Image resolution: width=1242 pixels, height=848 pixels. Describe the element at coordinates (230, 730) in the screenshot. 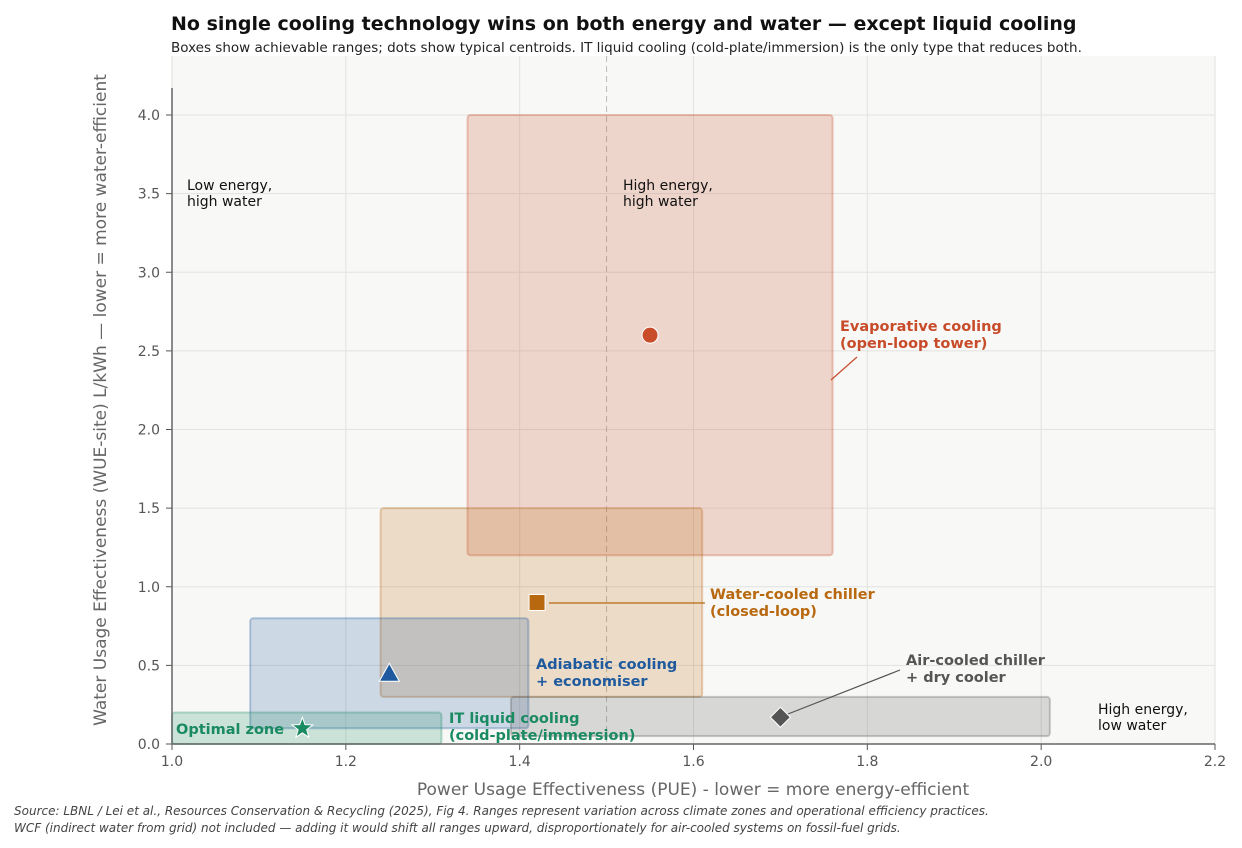

I see `optimal-zone-label: Optimal zone` at that location.